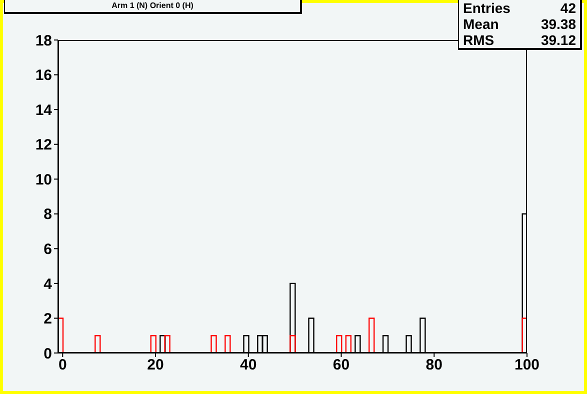  I want to click on x-tick-label: 0, so click(62, 365).